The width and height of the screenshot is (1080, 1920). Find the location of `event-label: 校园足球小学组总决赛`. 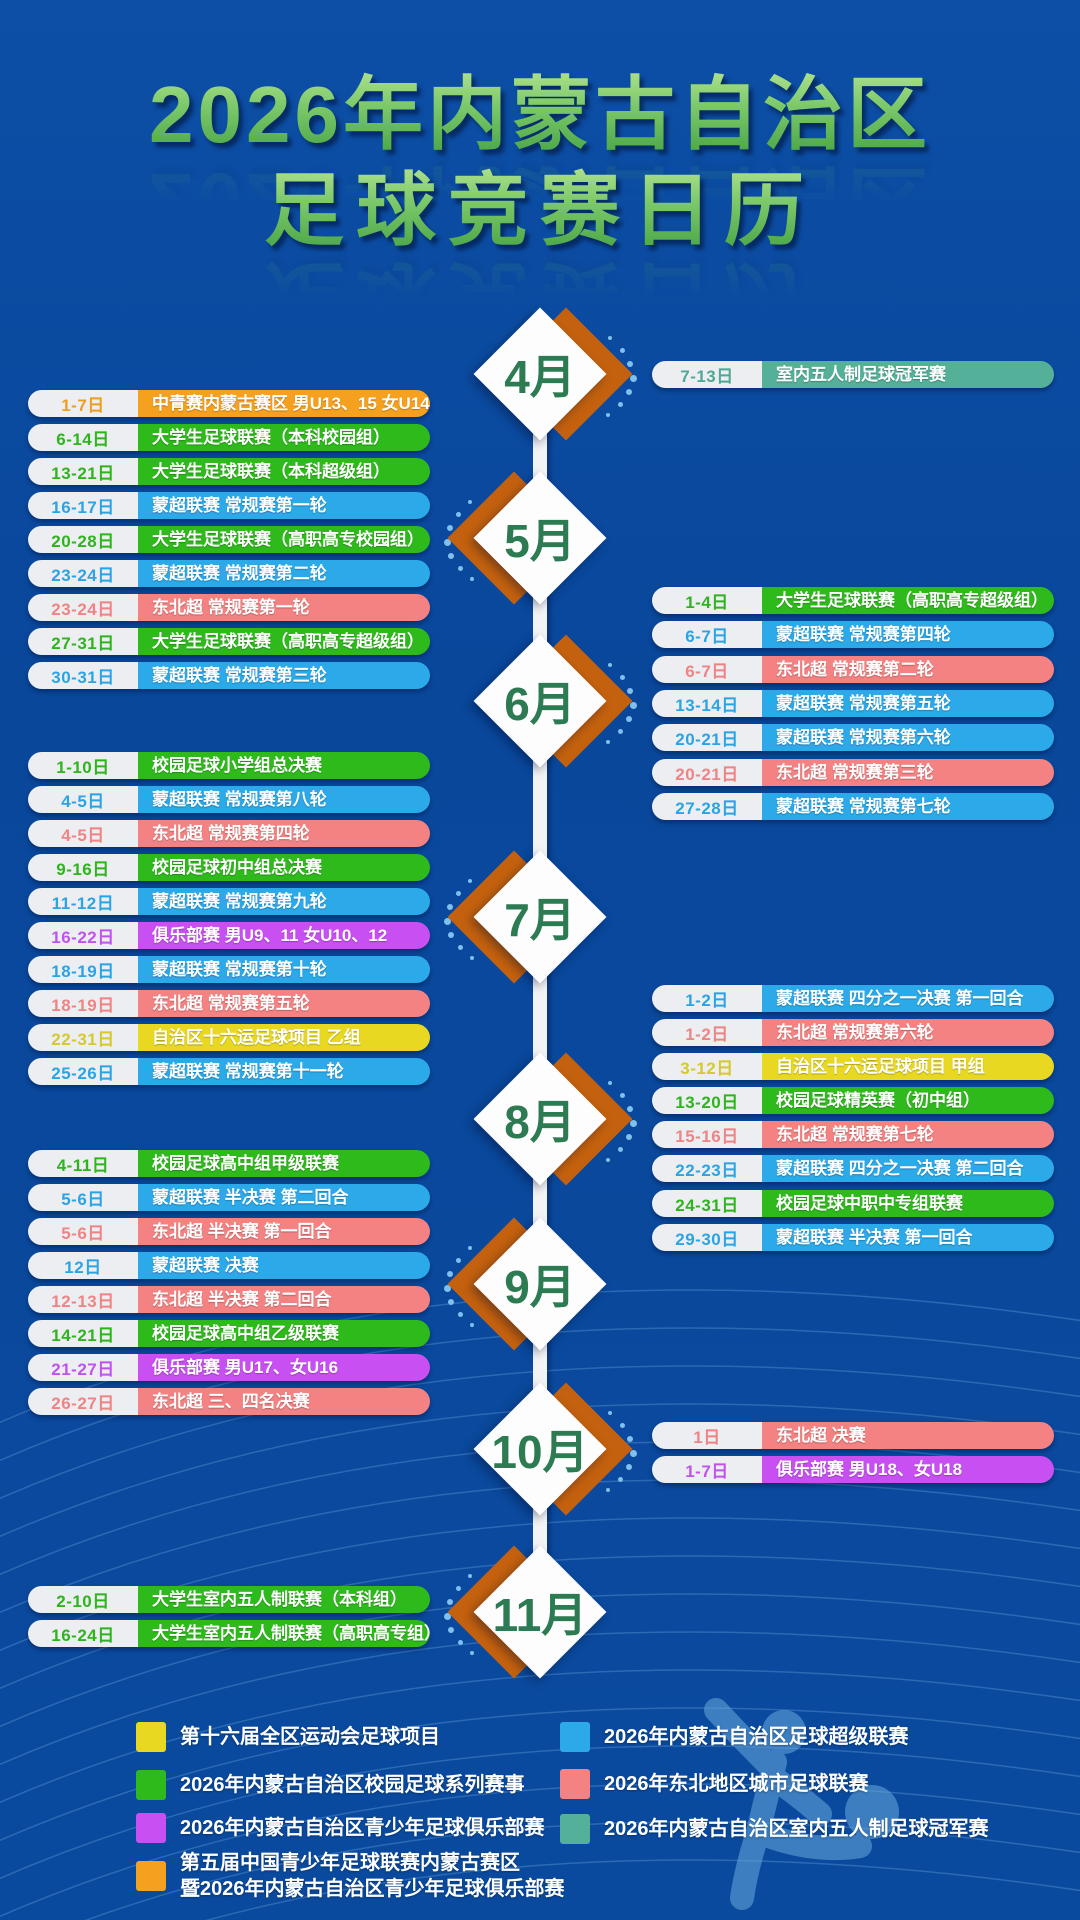

event-label: 校园足球小学组总决赛 is located at coordinates (284, 765).